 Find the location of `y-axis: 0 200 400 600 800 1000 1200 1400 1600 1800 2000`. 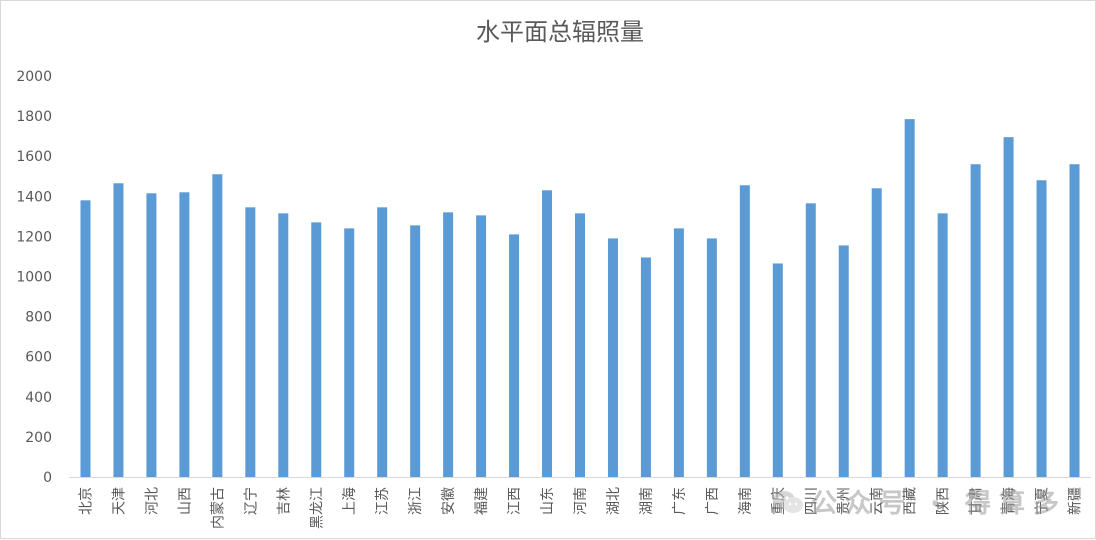

y-axis: 0 200 400 600 800 1000 1200 1400 1600 1800 2000 is located at coordinates (34, 277).